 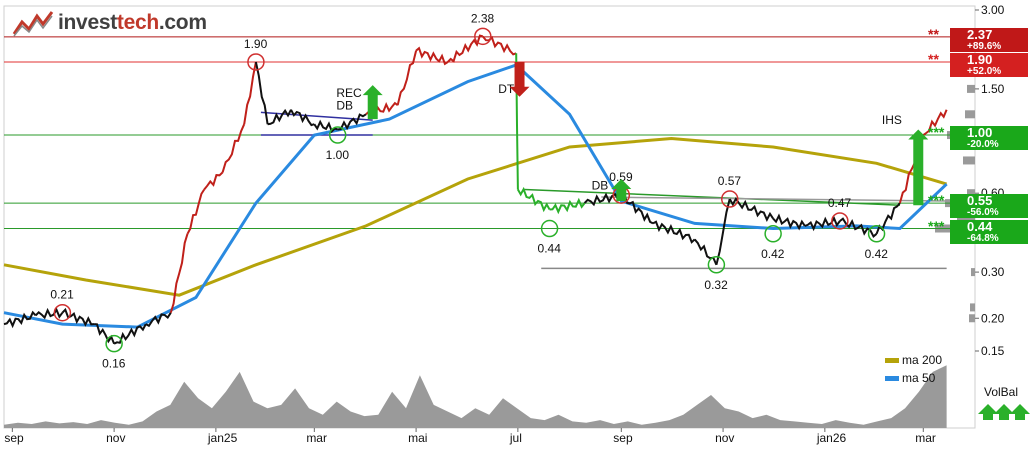 What do you see at coordinates (892, 378) in the screenshot?
I see `ma50-legend-swatch` at bounding box center [892, 378].